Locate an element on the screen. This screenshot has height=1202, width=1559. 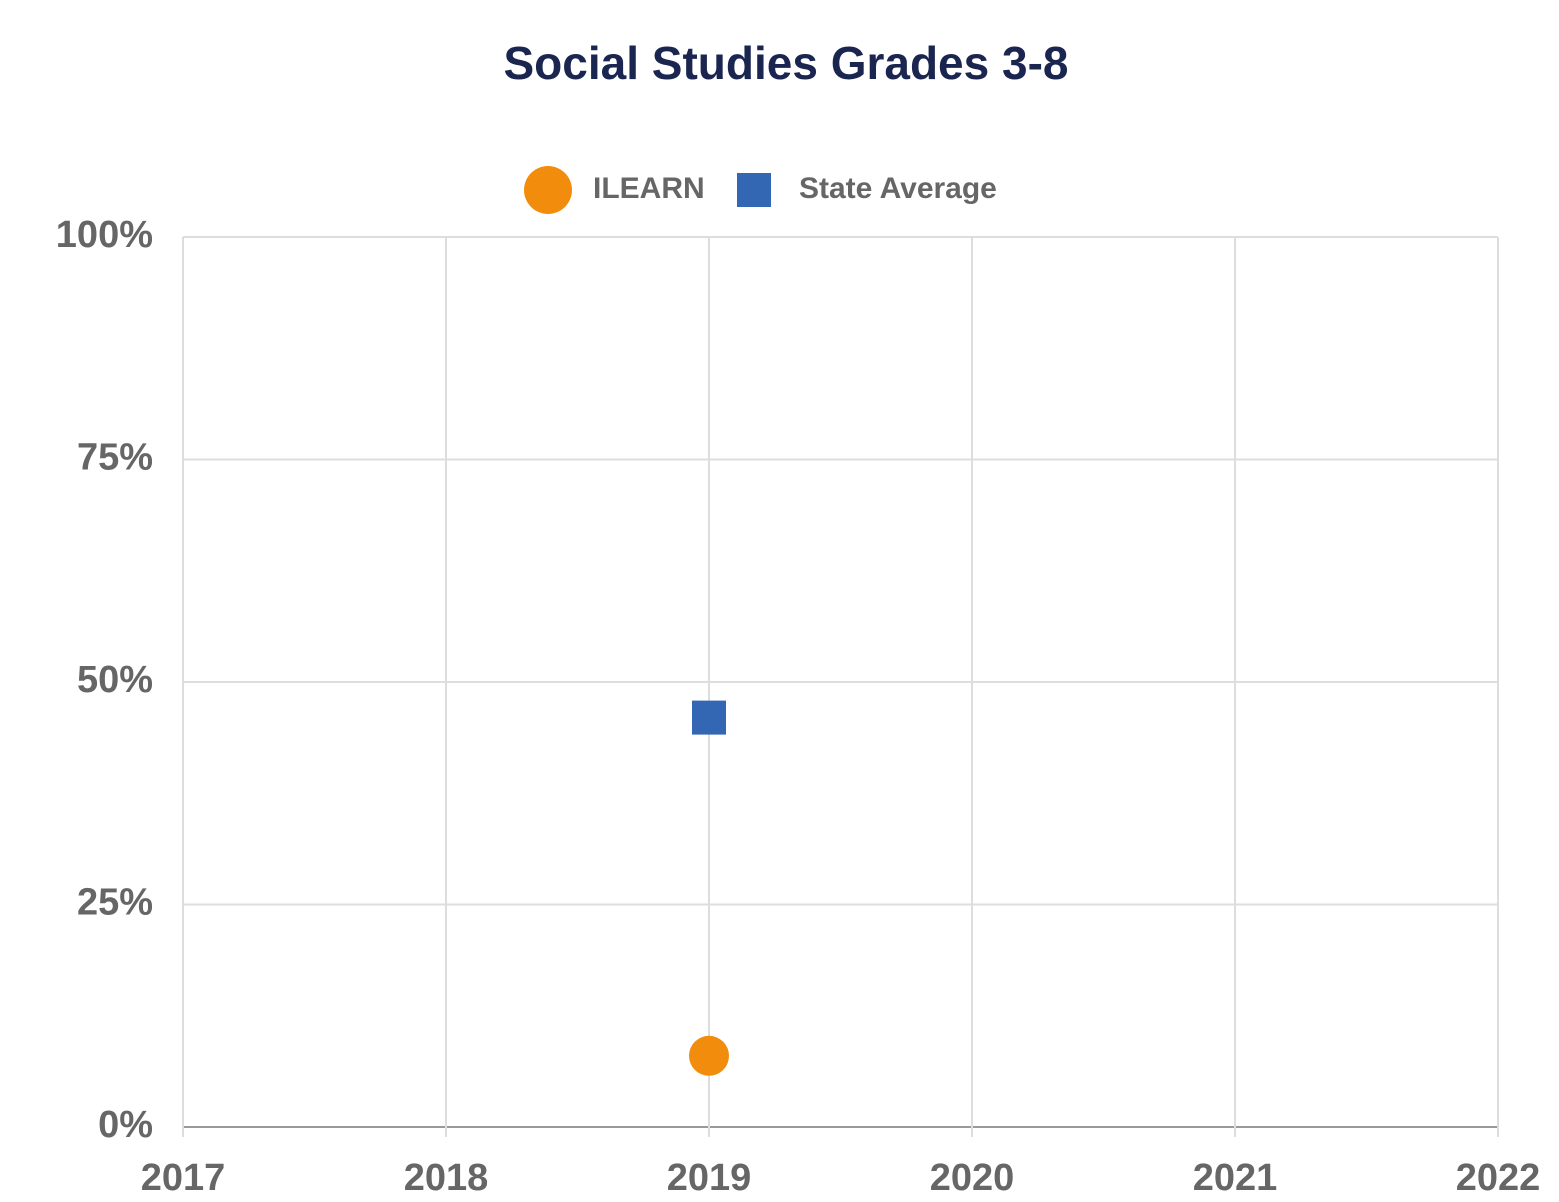
x-tick-label: 2019 is located at coordinates (709, 1178).